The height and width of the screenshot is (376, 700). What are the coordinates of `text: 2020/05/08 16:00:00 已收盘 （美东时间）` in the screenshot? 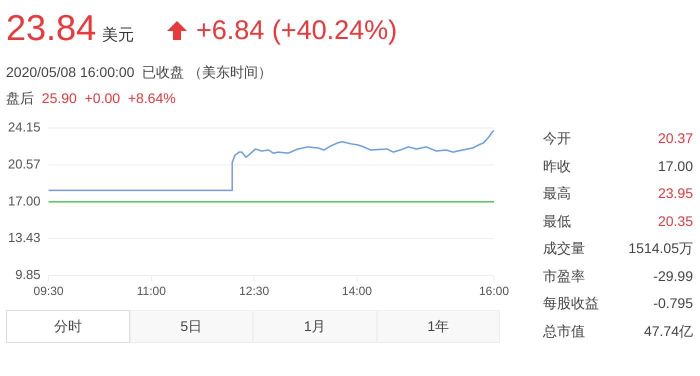 It's located at (139, 73).